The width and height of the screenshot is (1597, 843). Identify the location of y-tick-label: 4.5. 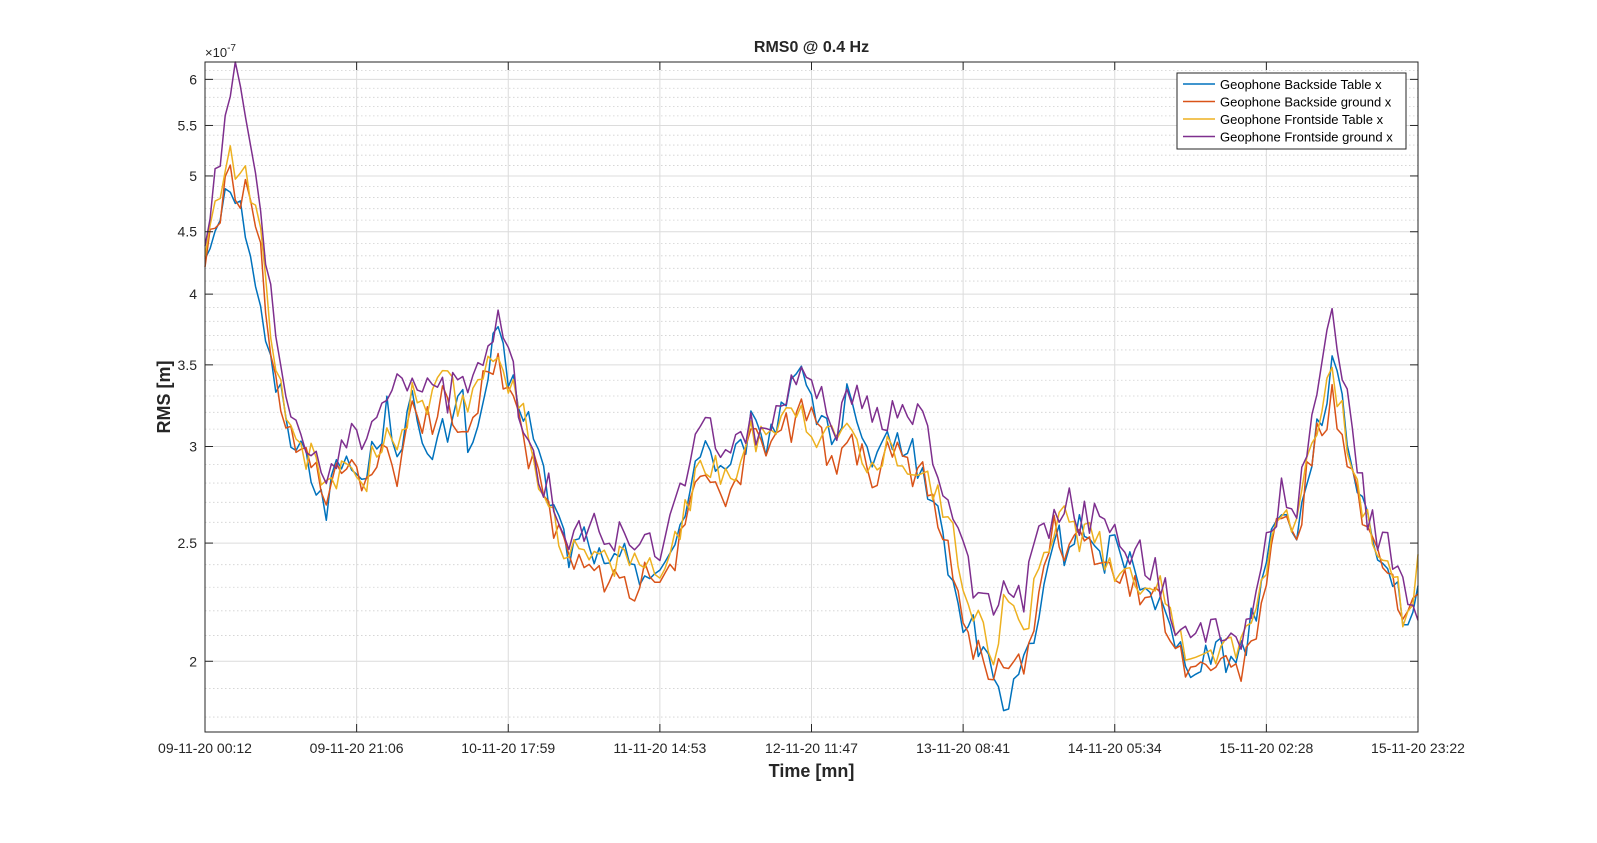
(188, 232).